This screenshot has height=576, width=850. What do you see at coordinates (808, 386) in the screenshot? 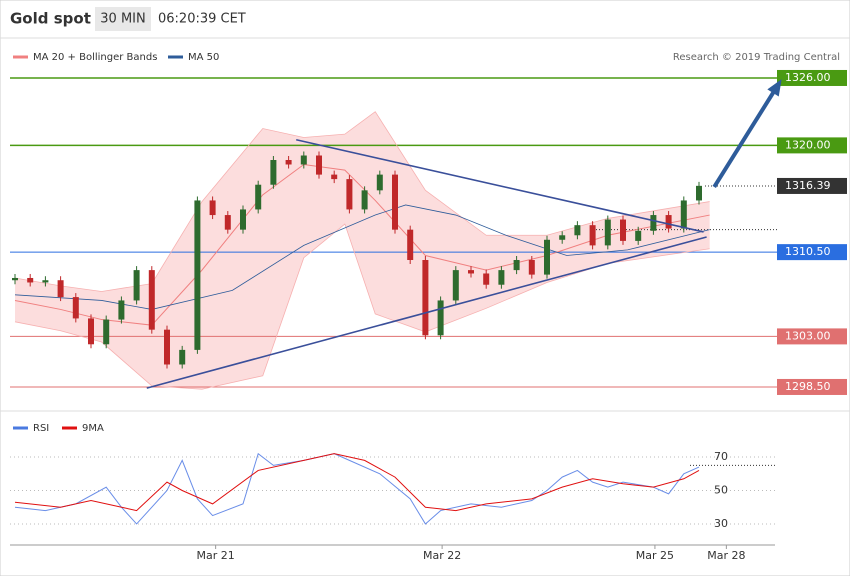
I see `level-label: 1298.50` at bounding box center [808, 386].